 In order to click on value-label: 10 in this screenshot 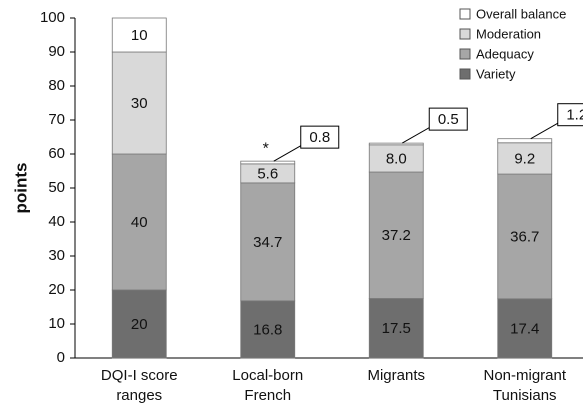, I will do `click(139, 35)`.